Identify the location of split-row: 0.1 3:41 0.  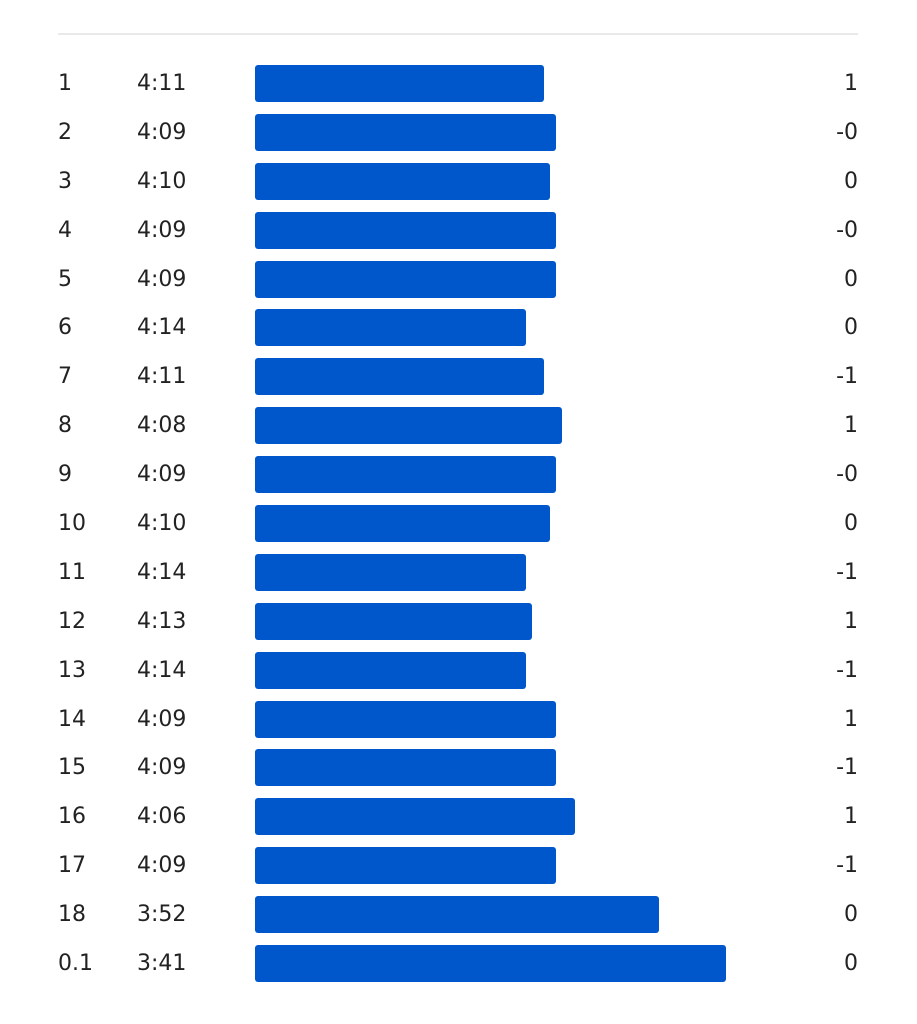
(458, 963).